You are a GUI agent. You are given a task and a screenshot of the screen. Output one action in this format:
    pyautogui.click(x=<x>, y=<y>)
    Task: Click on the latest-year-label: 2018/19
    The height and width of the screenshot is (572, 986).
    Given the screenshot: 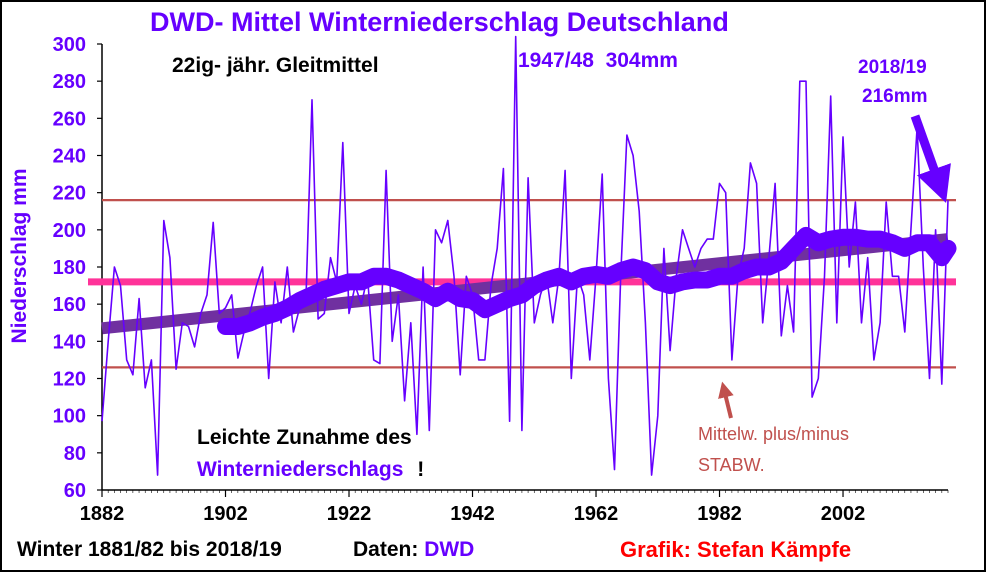 What is the action you would take?
    pyautogui.click(x=892, y=67)
    